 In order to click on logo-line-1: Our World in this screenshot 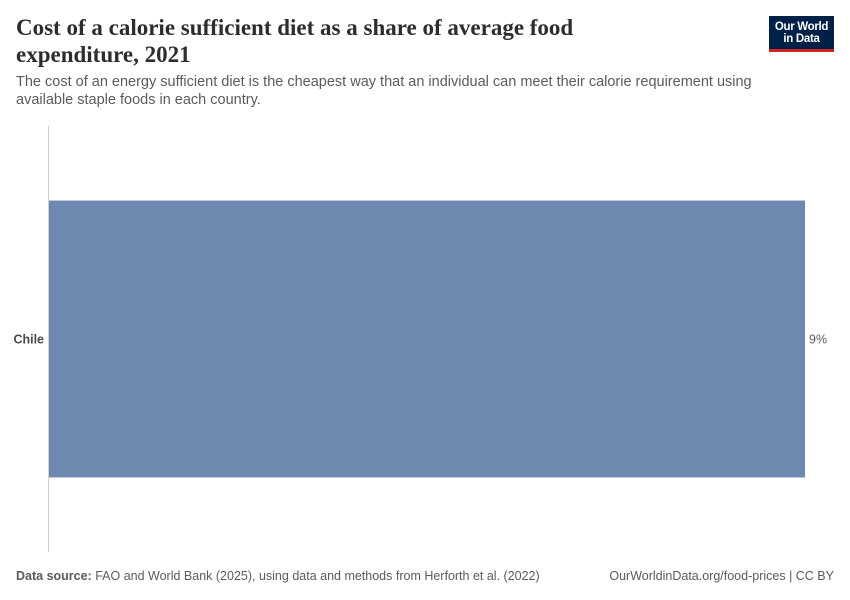, I will do `click(801, 27)`.